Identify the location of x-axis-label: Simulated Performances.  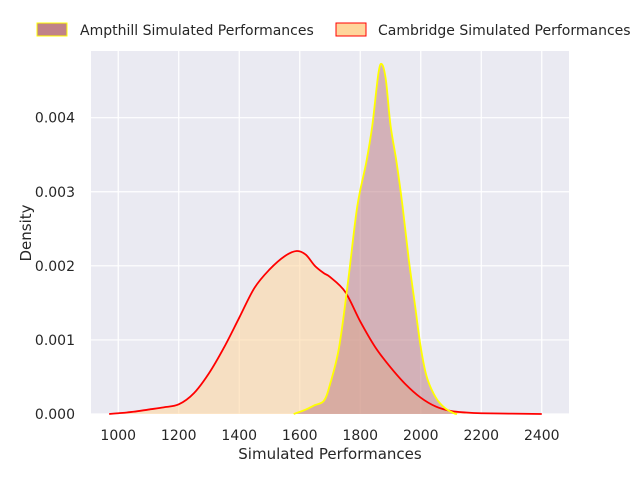
(330, 454).